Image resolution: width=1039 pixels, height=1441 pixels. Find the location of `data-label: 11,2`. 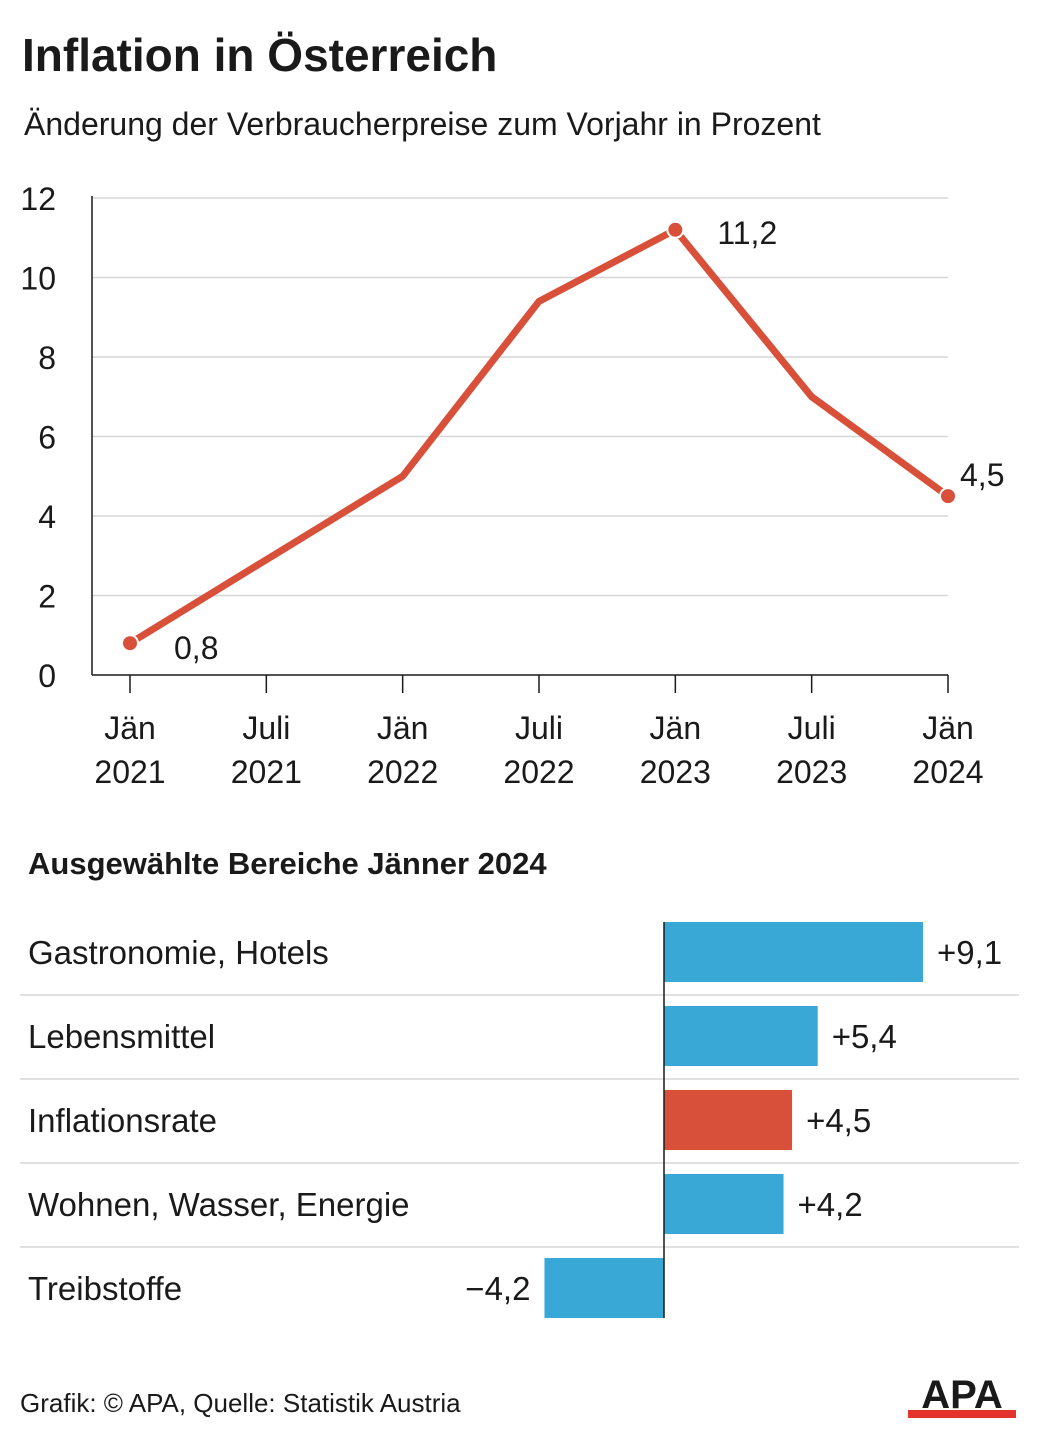

data-label: 11,2 is located at coordinates (747, 233).